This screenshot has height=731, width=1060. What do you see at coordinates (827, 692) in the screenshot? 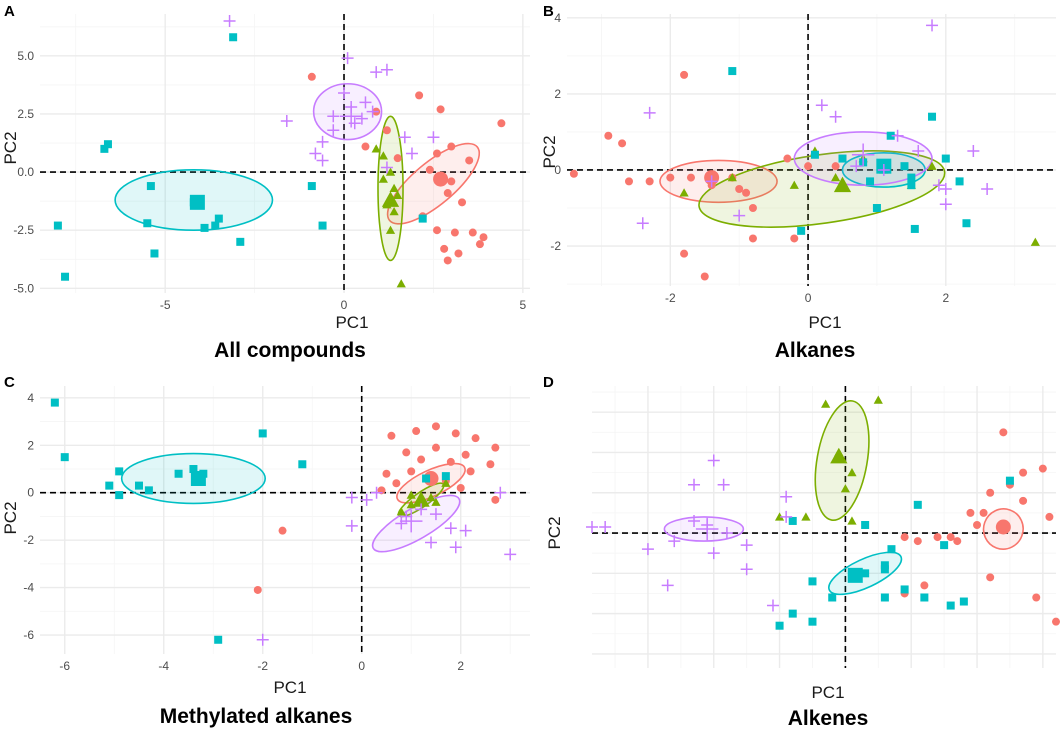
I see `panel-d-x-axis-title: PC1` at bounding box center [827, 692].